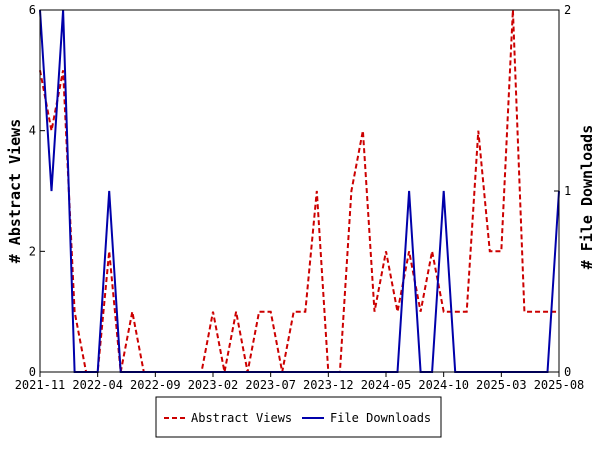  What do you see at coordinates (443, 385) in the screenshot?
I see `x-tick-label: 2024-10` at bounding box center [443, 385].